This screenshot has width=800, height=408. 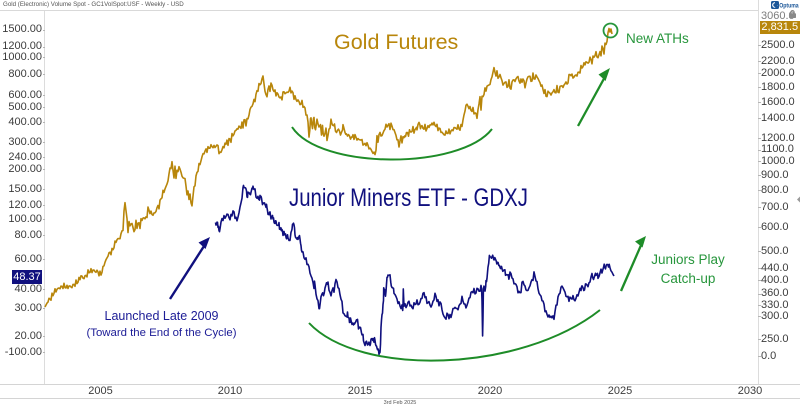 I want to click on svg-text: Optuma, so click(x=789, y=5).